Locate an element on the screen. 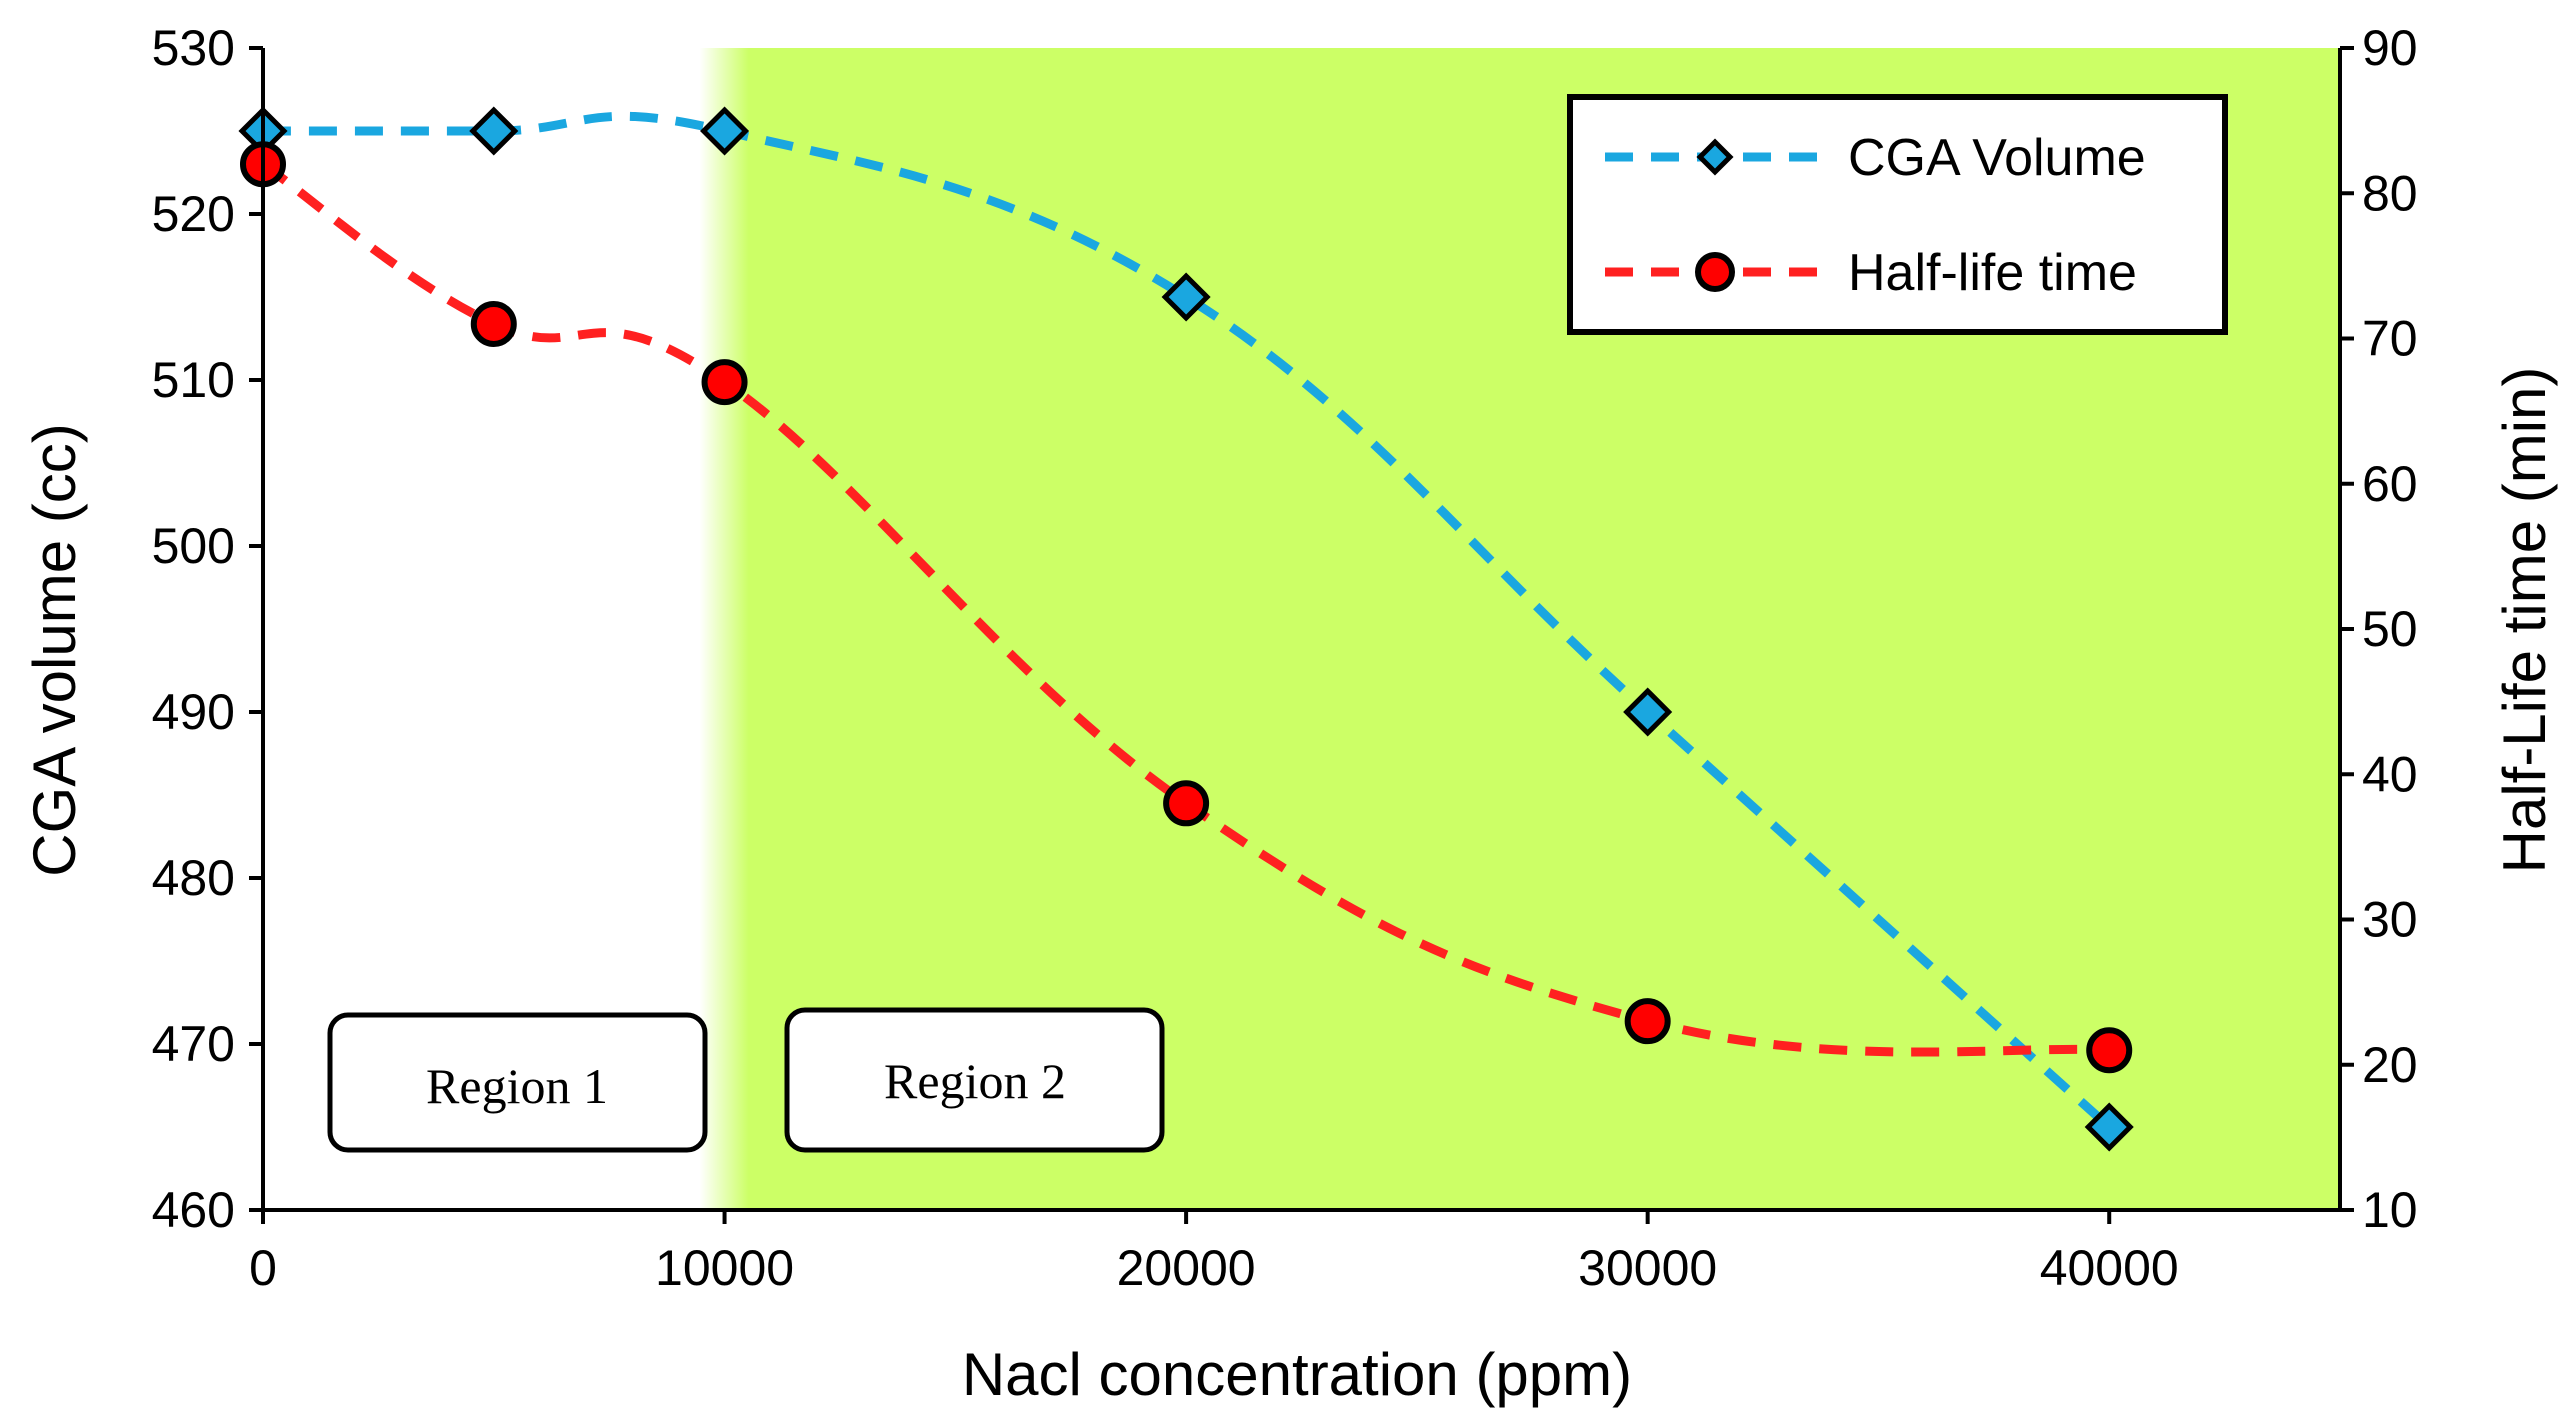 The image size is (2565, 1422). y-tick-label: 520 is located at coordinates (193, 214).